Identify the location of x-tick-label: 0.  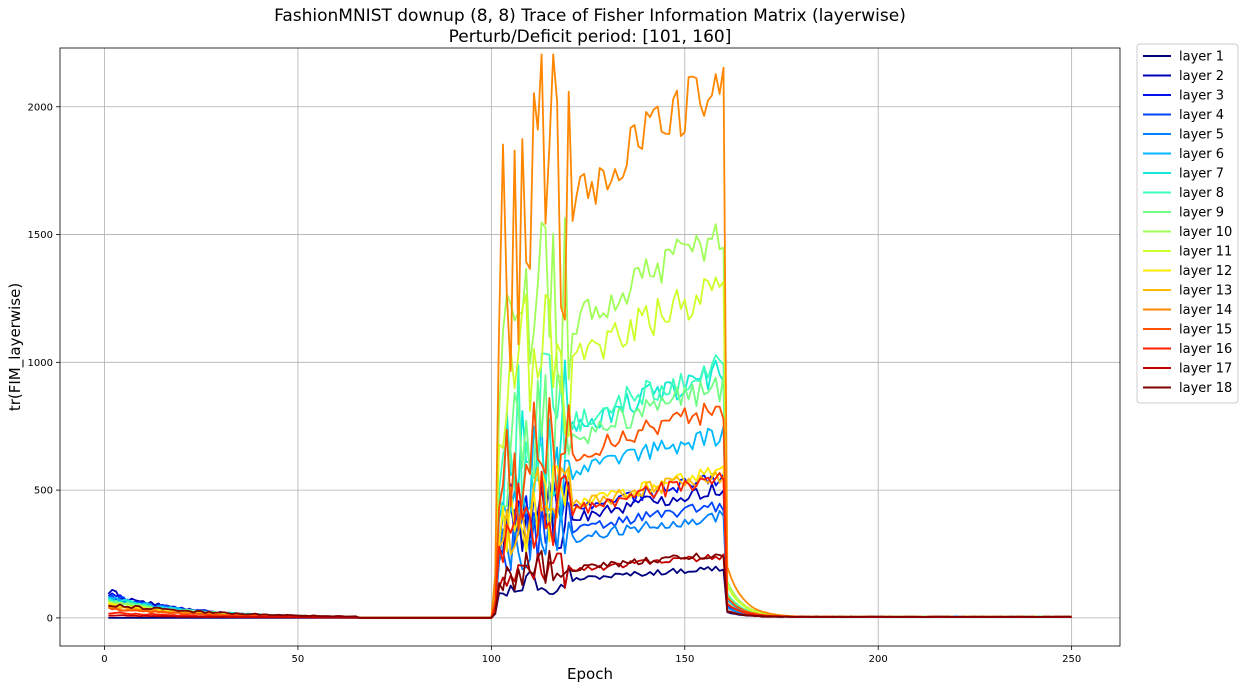
(104, 659).